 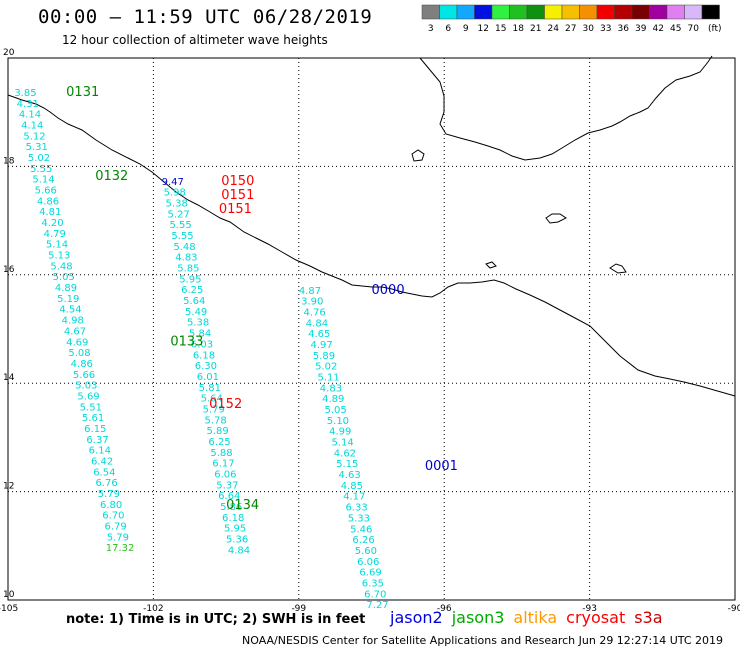 I want to click on wave-height-value: 5.55, so click(x=41, y=169).